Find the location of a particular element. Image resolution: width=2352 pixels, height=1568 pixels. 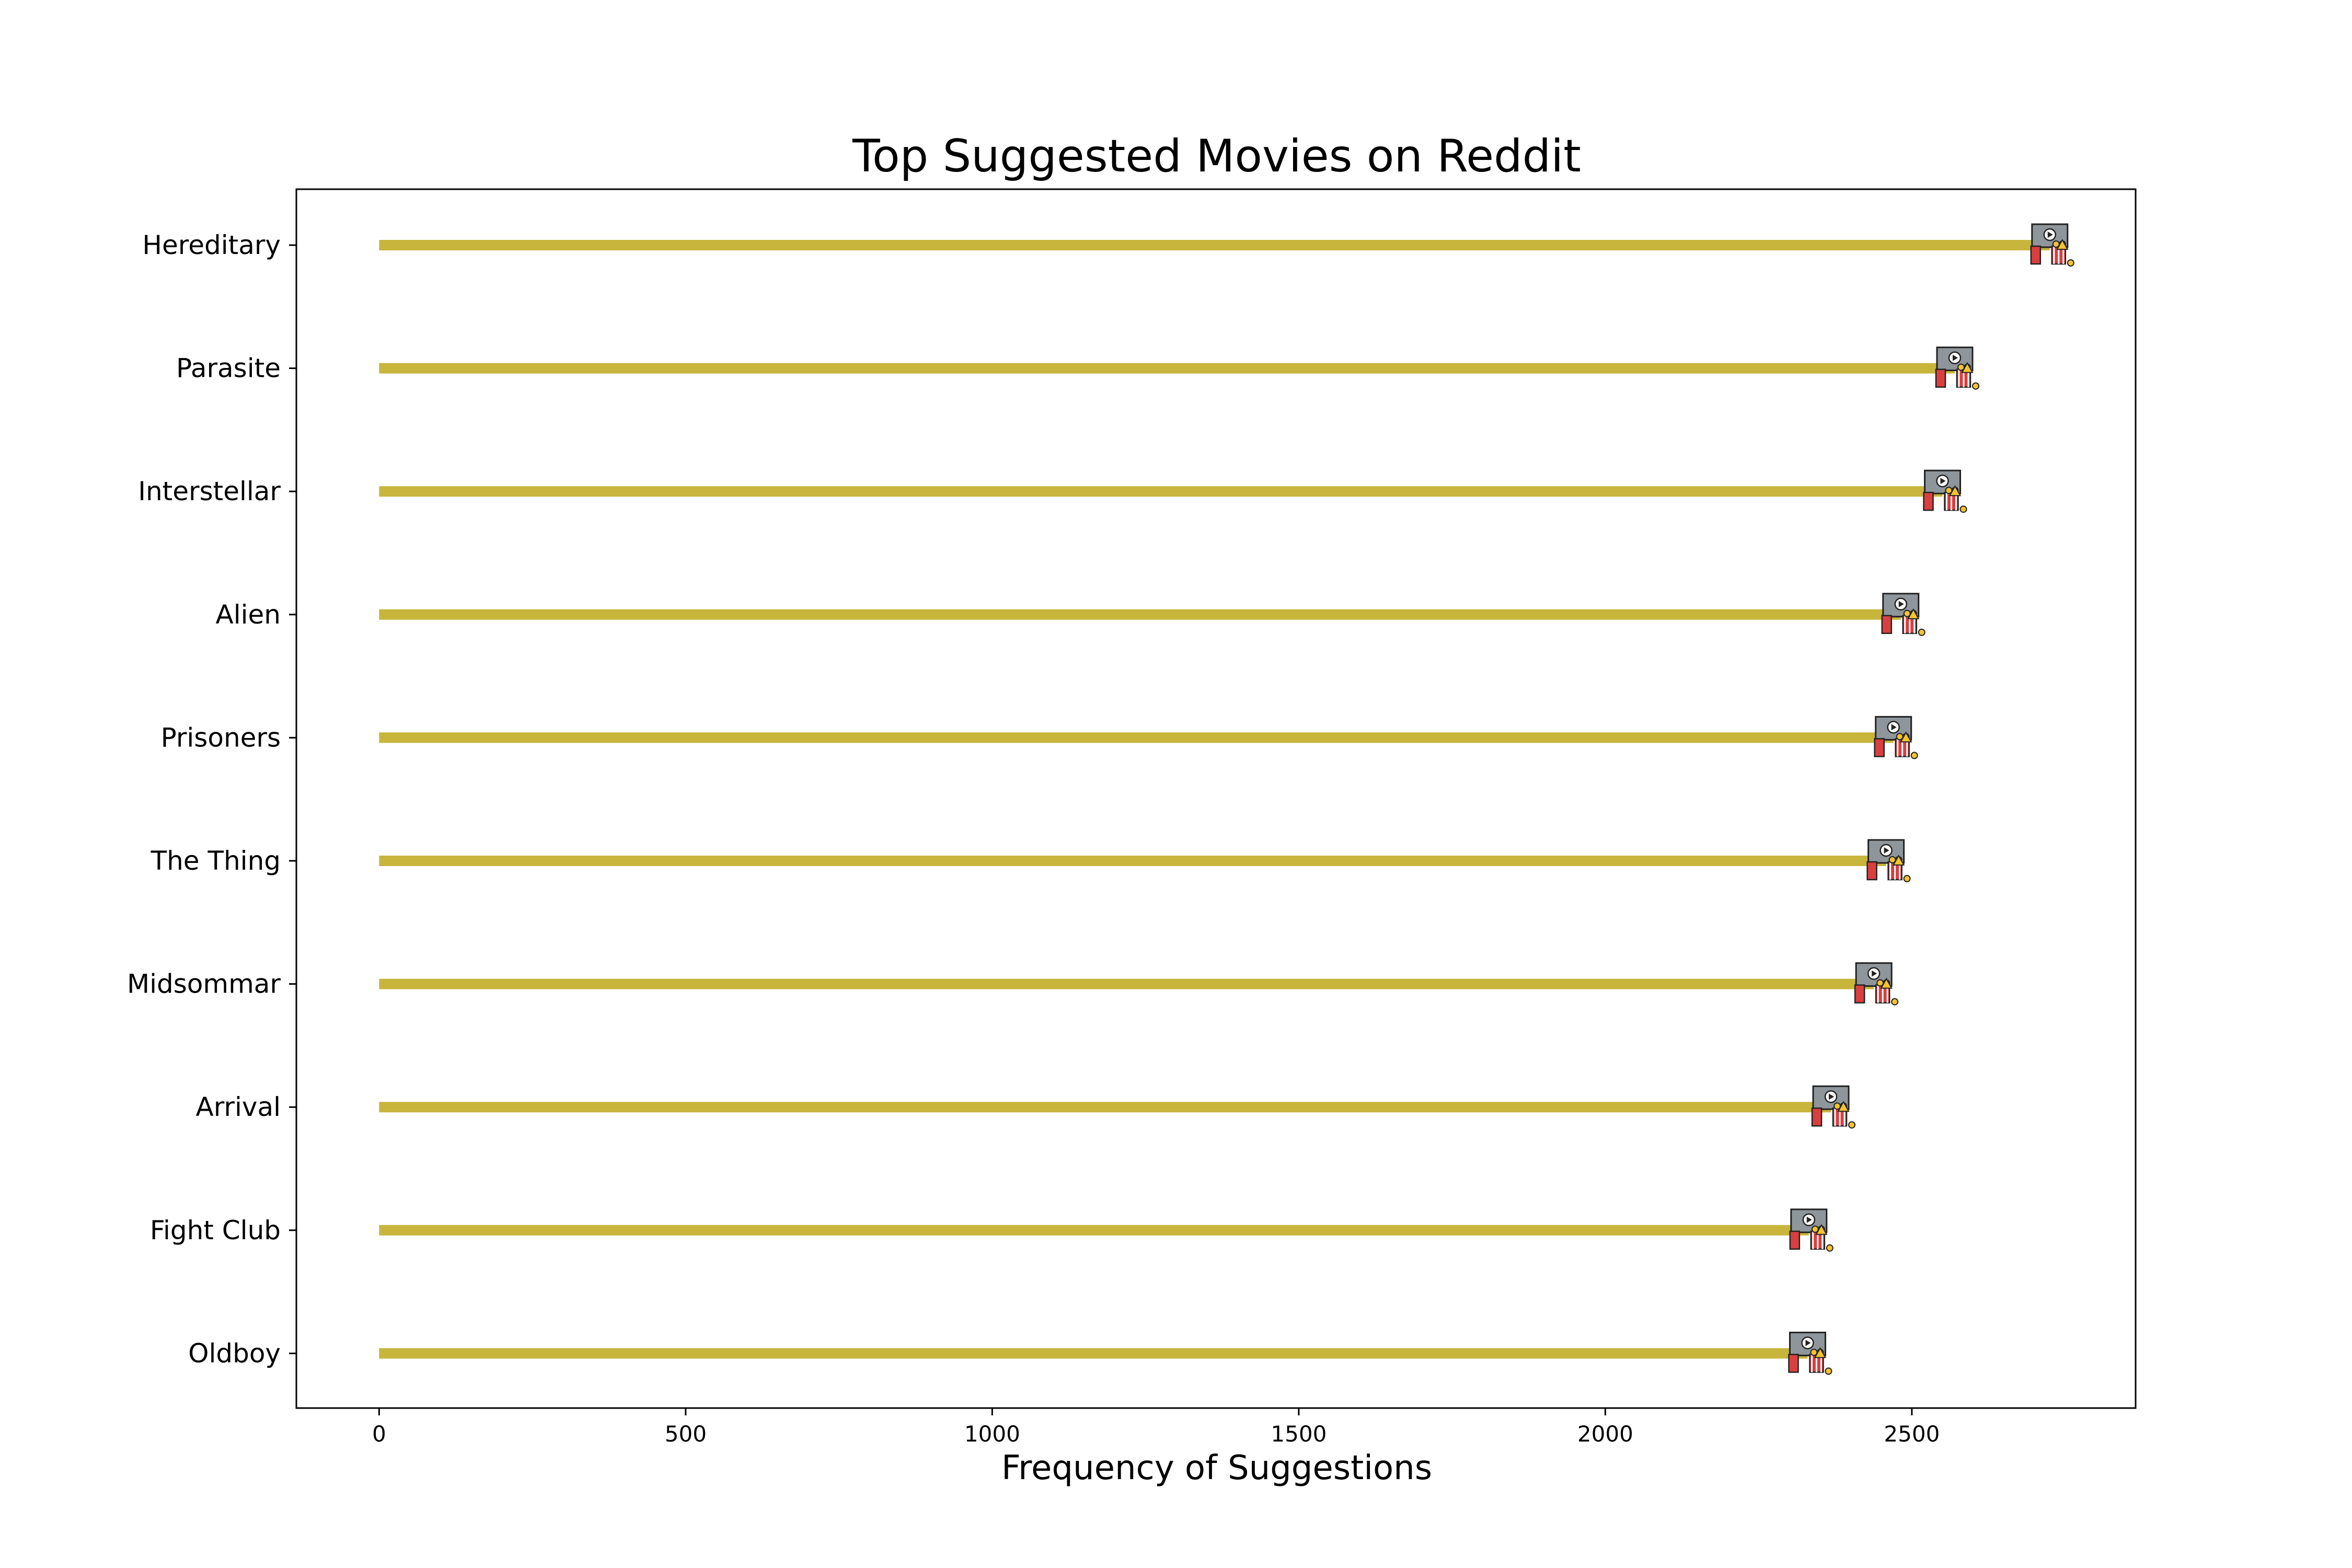

y-tick-label: Fight Club is located at coordinates (215, 1230).